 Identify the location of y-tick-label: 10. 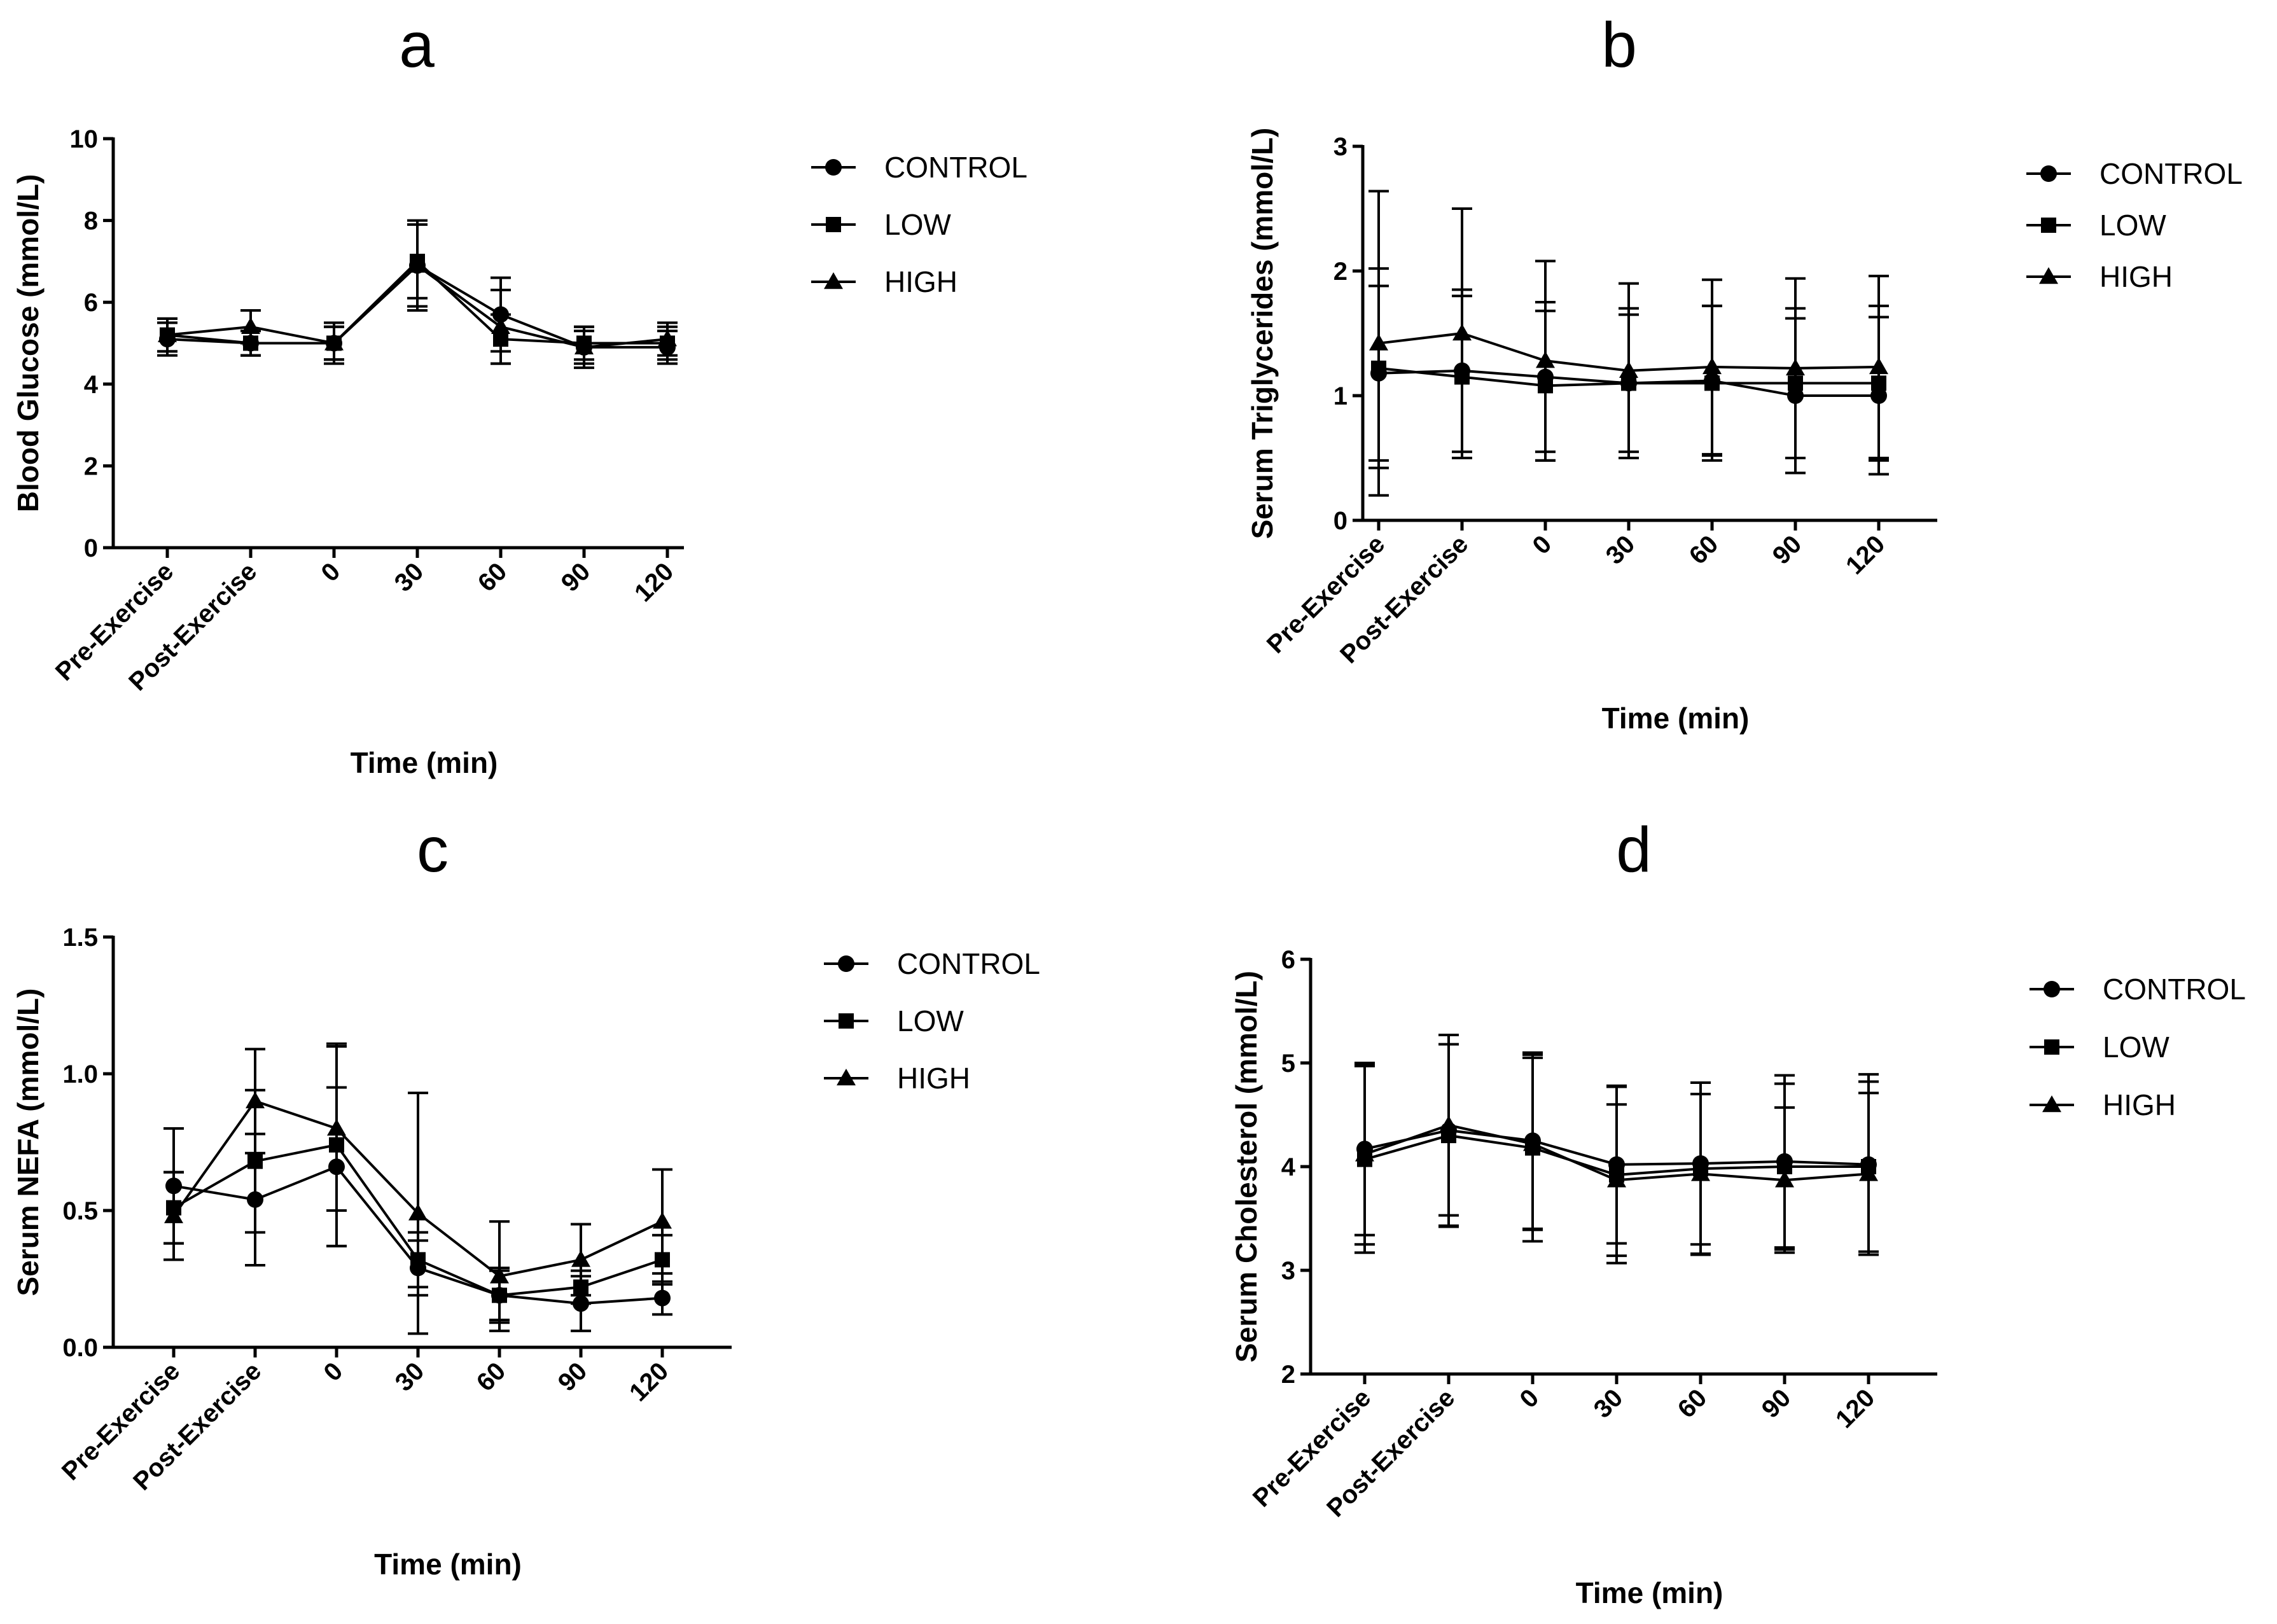
(85, 139).